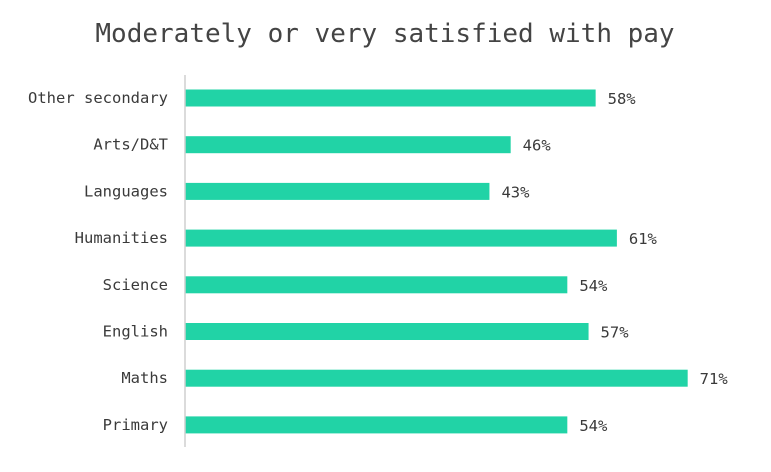  I want to click on value-label: 71%, so click(714, 379).